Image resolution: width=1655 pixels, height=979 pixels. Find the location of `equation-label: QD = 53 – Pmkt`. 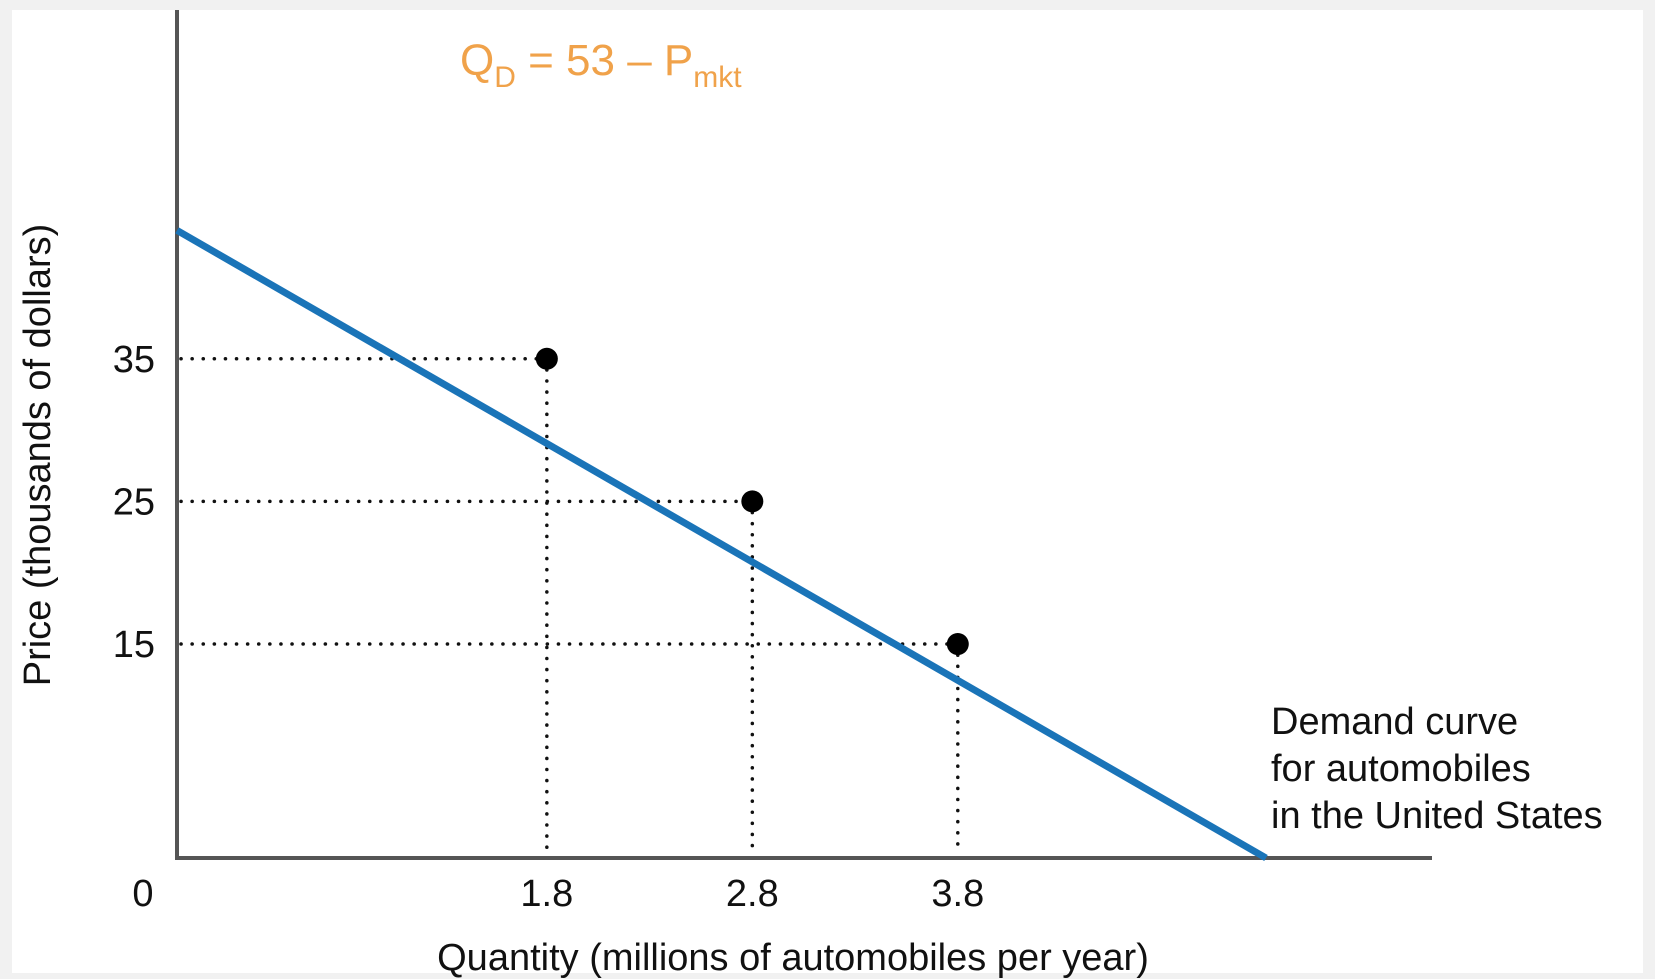

equation-label: QD = 53 – Pmkt is located at coordinates (601, 65).